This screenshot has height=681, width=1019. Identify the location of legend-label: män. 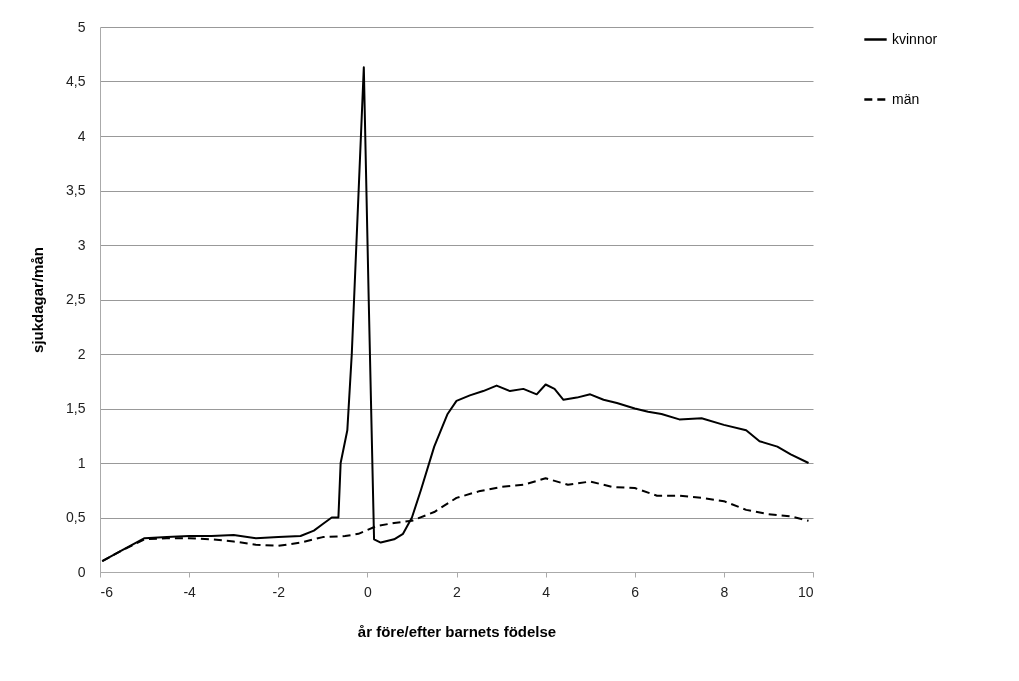
(906, 98).